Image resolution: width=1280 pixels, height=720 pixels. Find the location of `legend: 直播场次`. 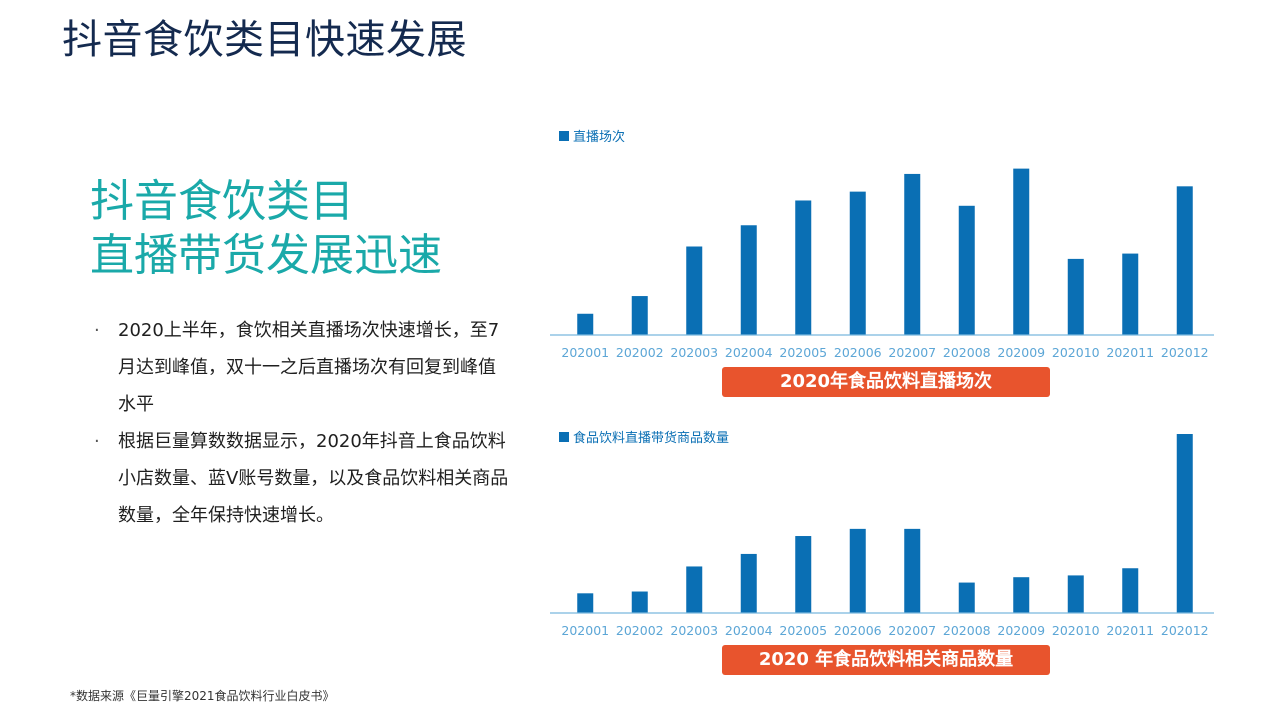

legend: 直播场次 is located at coordinates (592, 137).